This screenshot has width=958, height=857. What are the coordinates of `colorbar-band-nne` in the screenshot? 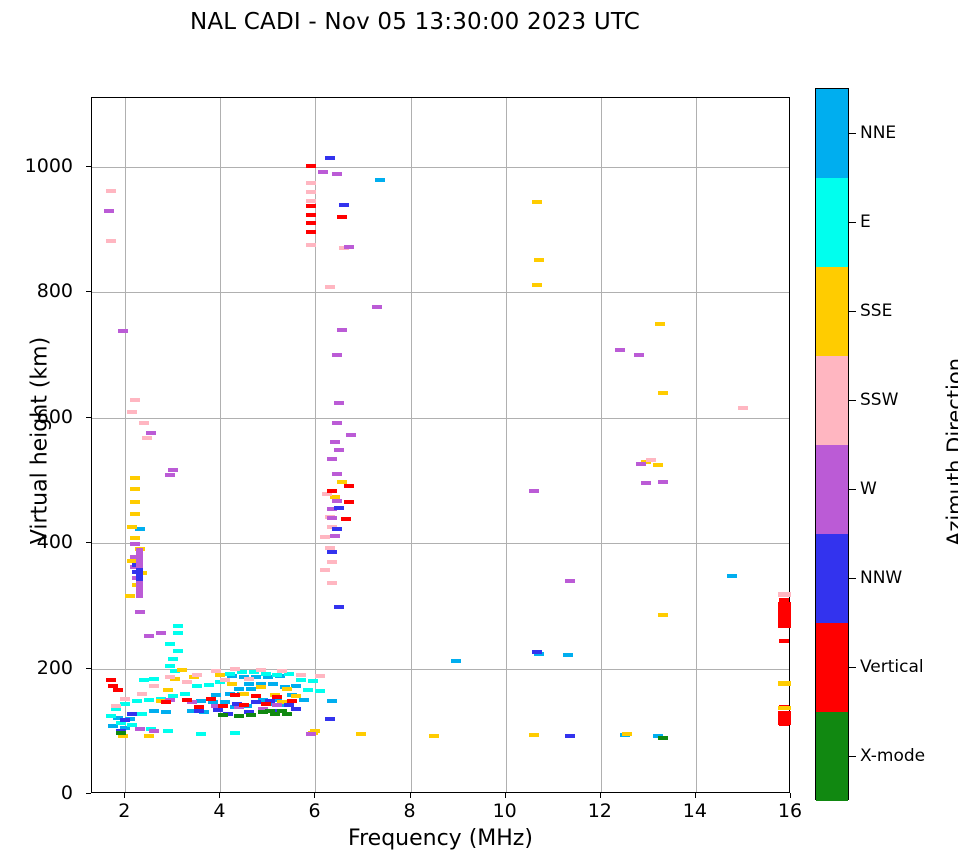 It's located at (832, 133).